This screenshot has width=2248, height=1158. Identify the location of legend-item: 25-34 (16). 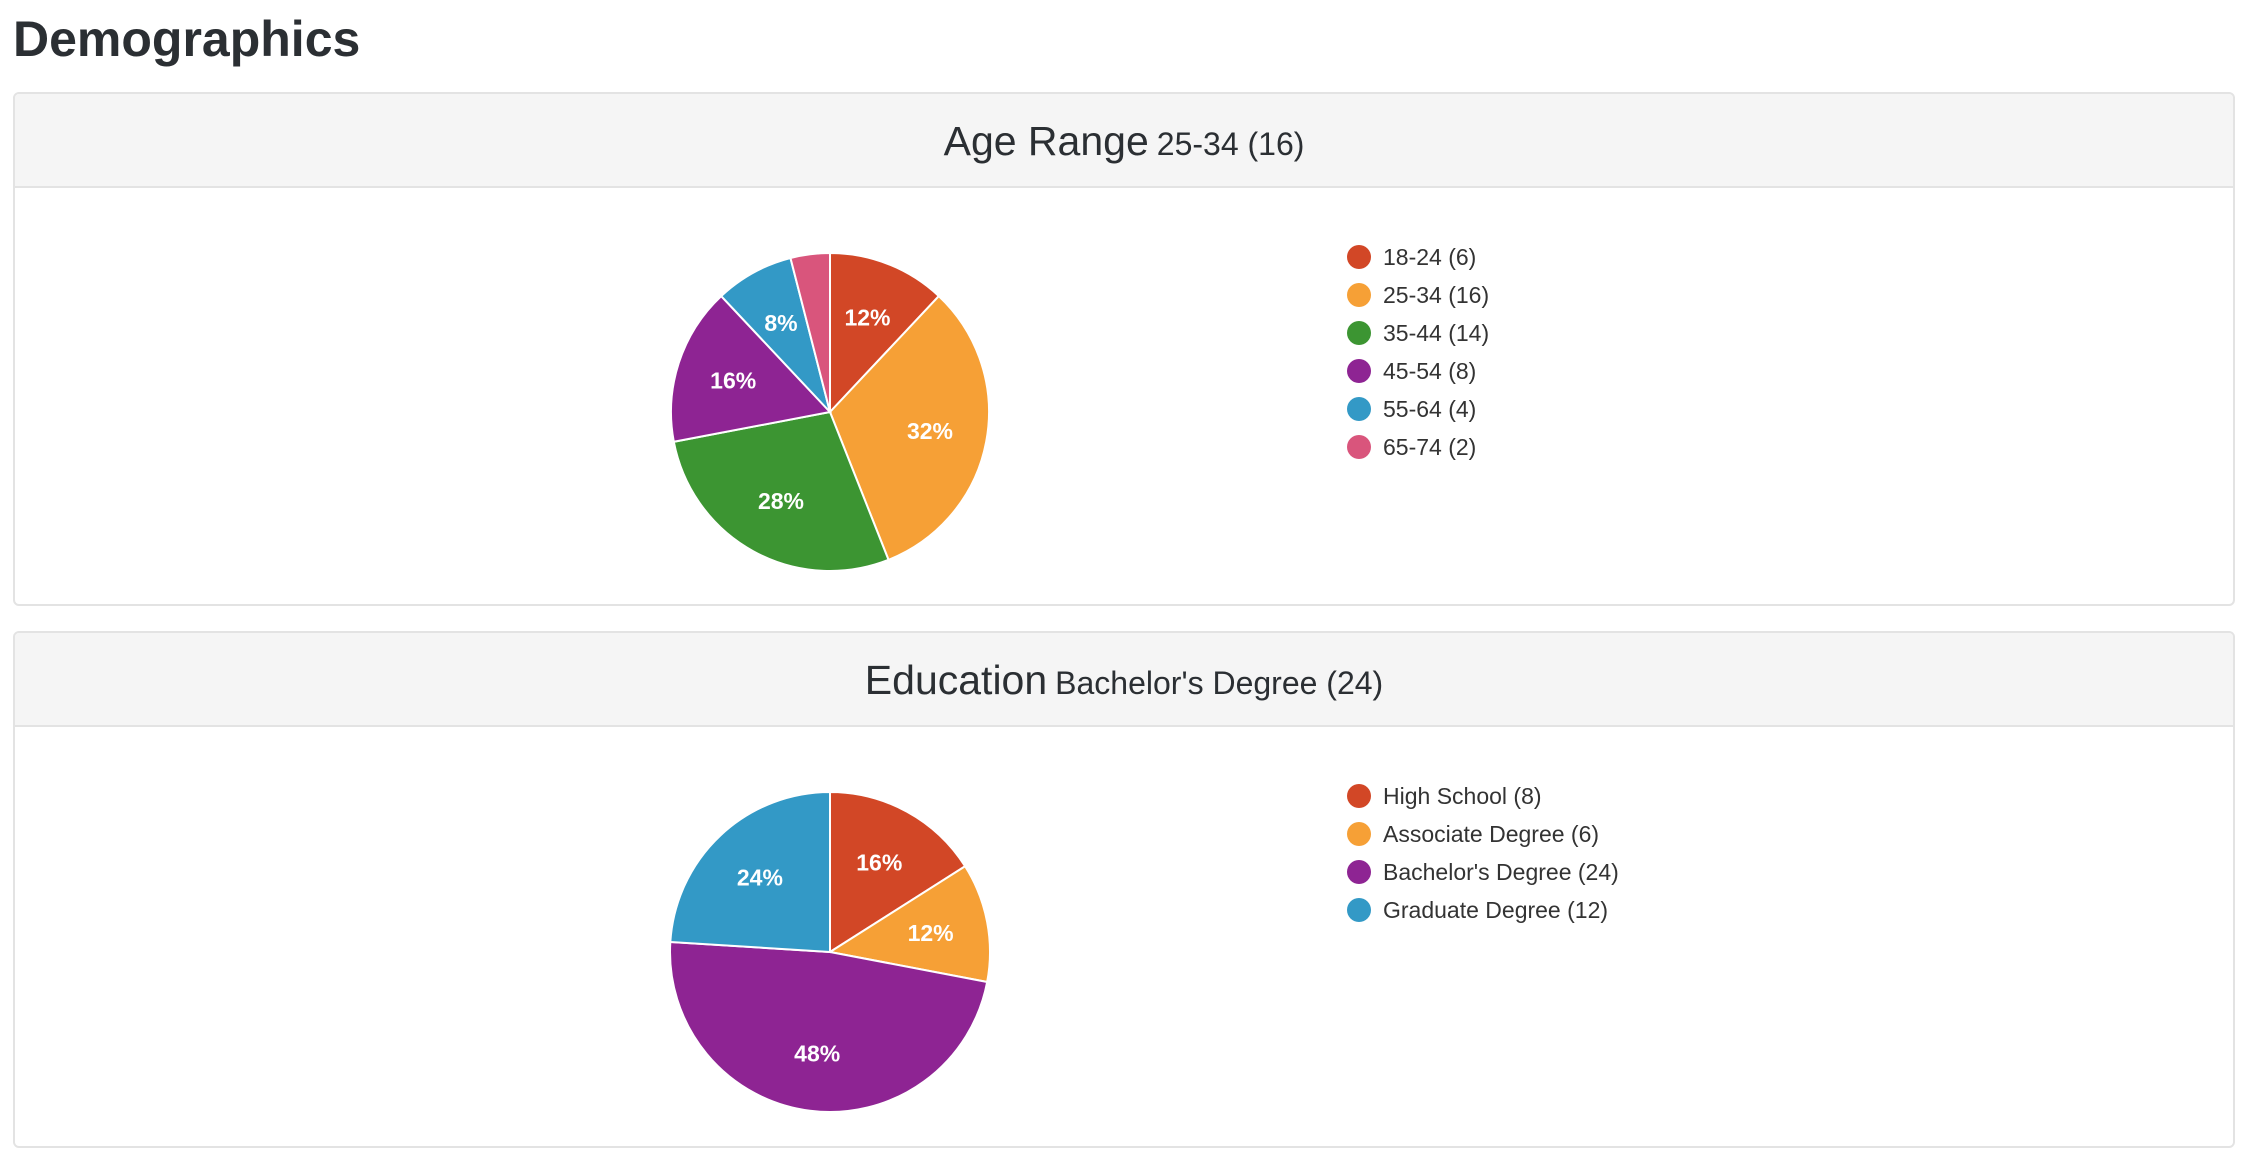
(1418, 295).